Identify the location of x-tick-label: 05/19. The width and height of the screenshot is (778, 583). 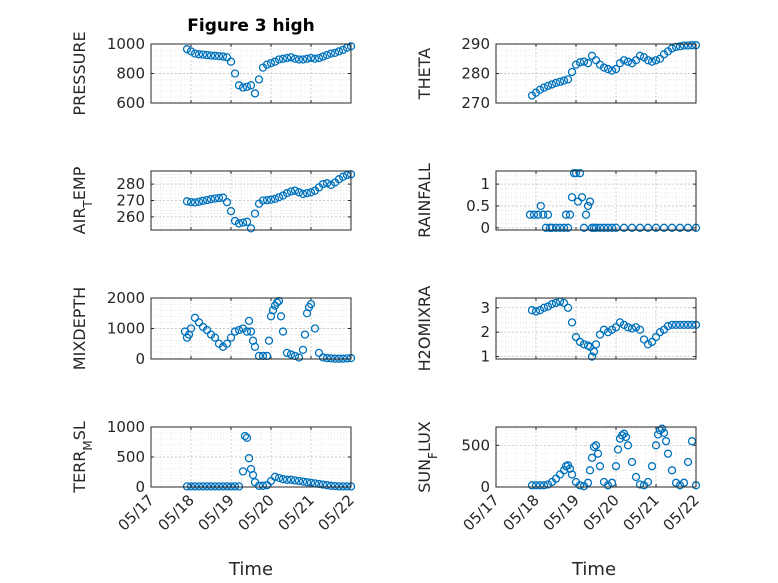
(561, 512).